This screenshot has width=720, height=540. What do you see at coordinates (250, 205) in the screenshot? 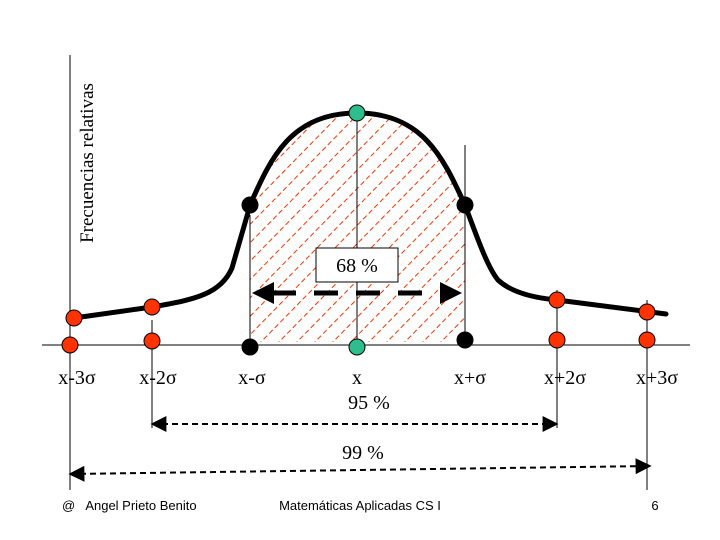
I see `marker-minus1sigma-curve` at bounding box center [250, 205].